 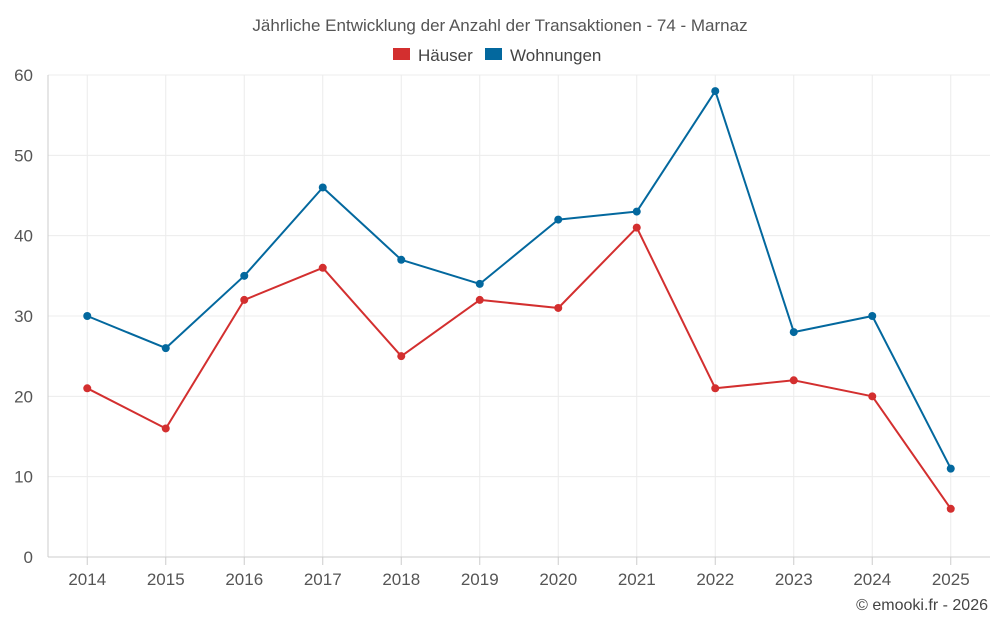 I want to click on data-point-wohnungen-2021, so click(x=636, y=211).